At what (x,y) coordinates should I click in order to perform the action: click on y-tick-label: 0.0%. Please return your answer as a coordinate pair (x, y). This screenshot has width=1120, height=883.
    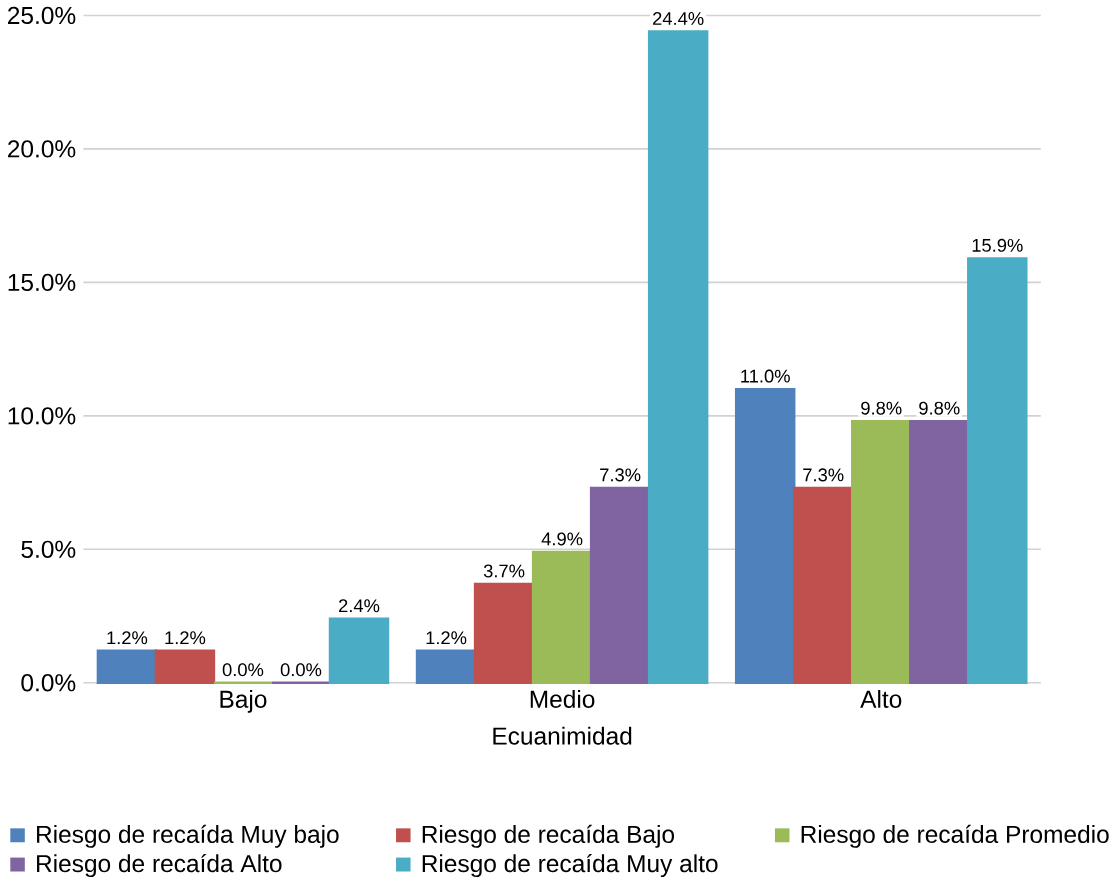
    Looking at the image, I should click on (48, 682).